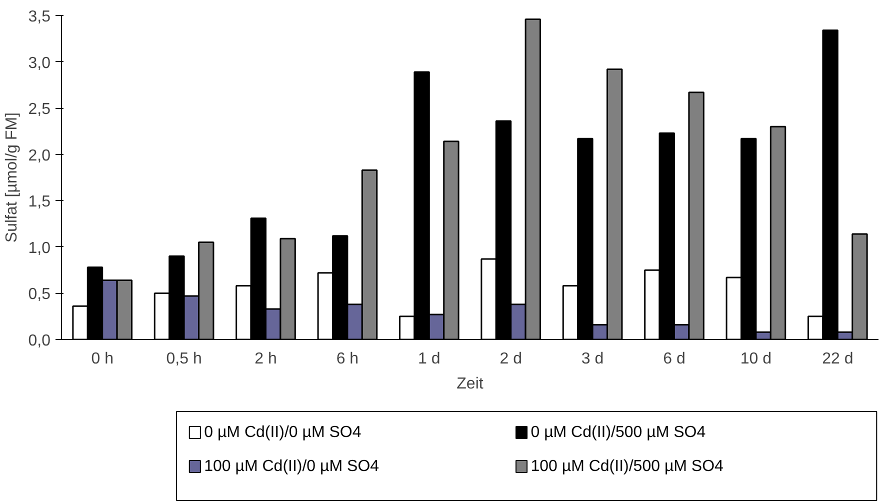  Describe the element at coordinates (39, 155) in the screenshot. I see `y-tick-label: 2,0` at that location.